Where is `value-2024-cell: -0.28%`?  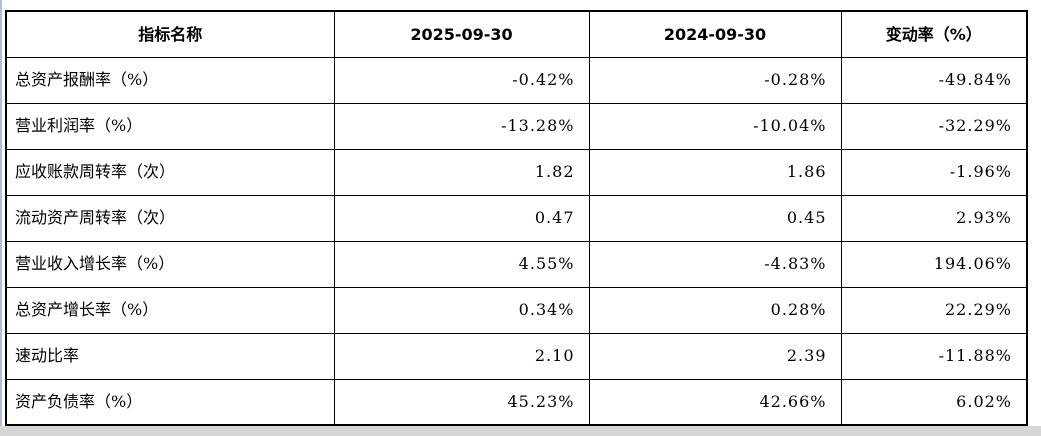 value-2024-cell: -0.28% is located at coordinates (715, 80).